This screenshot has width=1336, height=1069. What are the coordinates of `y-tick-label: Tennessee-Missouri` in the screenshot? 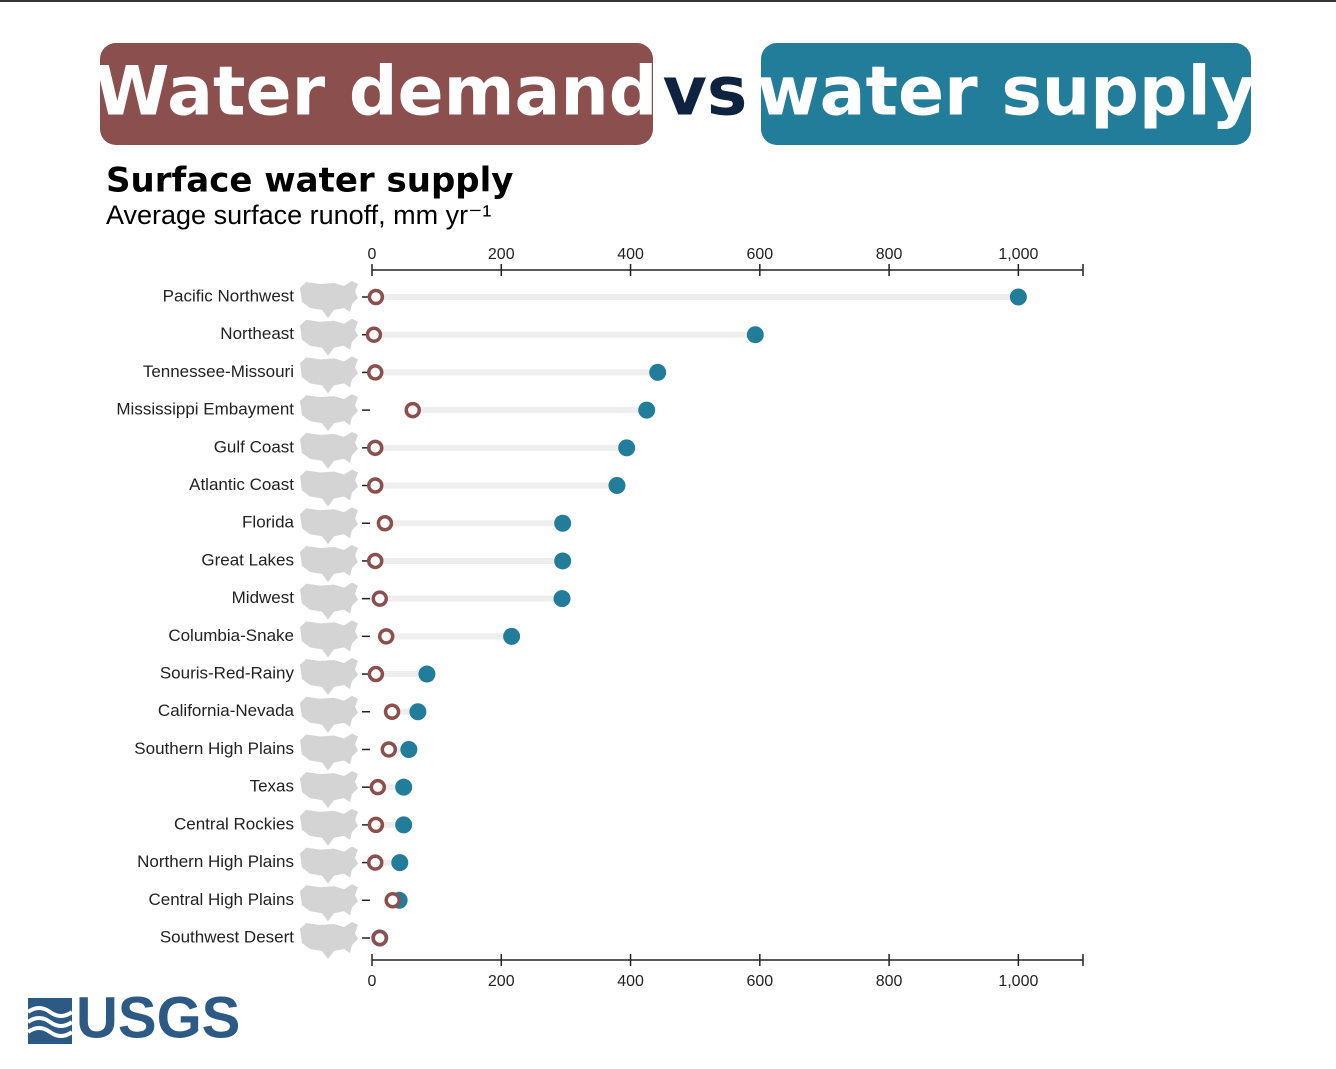 It's located at (218, 371).